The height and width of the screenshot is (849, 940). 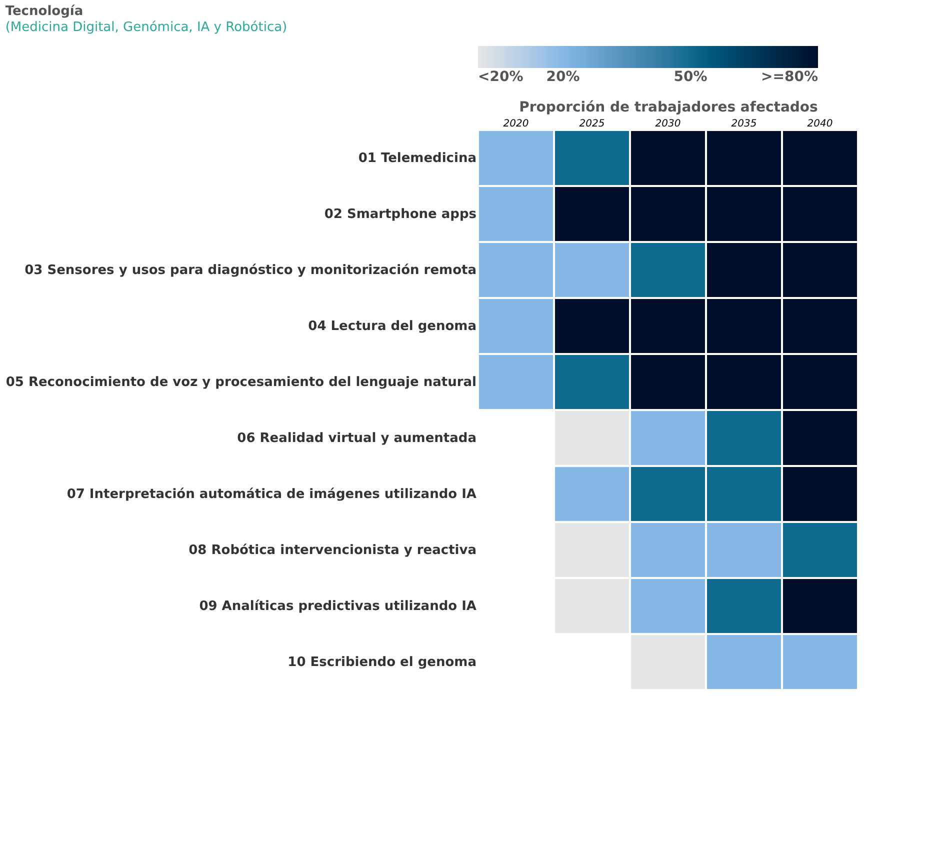 I want to click on x-tick-label: 2020, so click(x=516, y=124).